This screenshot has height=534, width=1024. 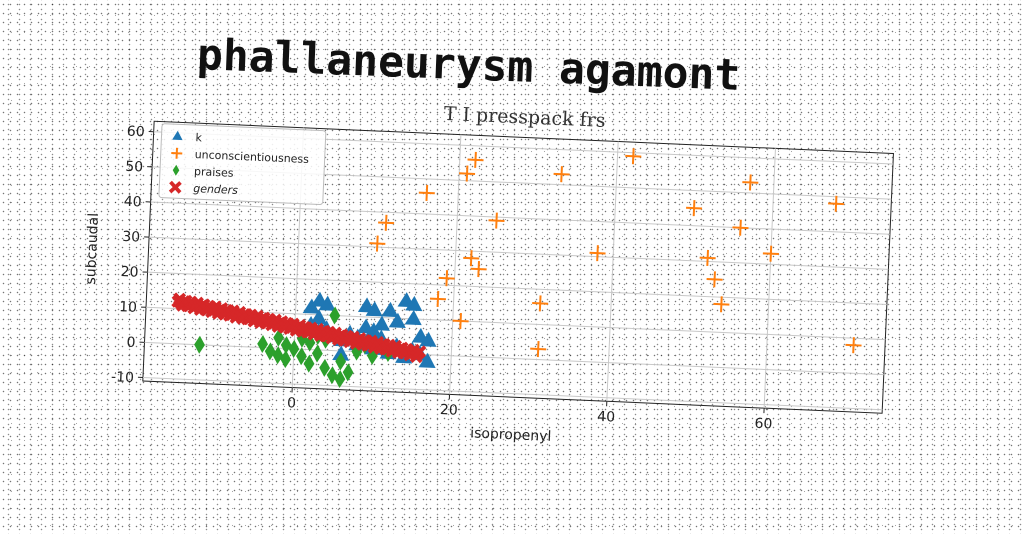 I want to click on x-tick-label: 60, so click(x=763, y=424).